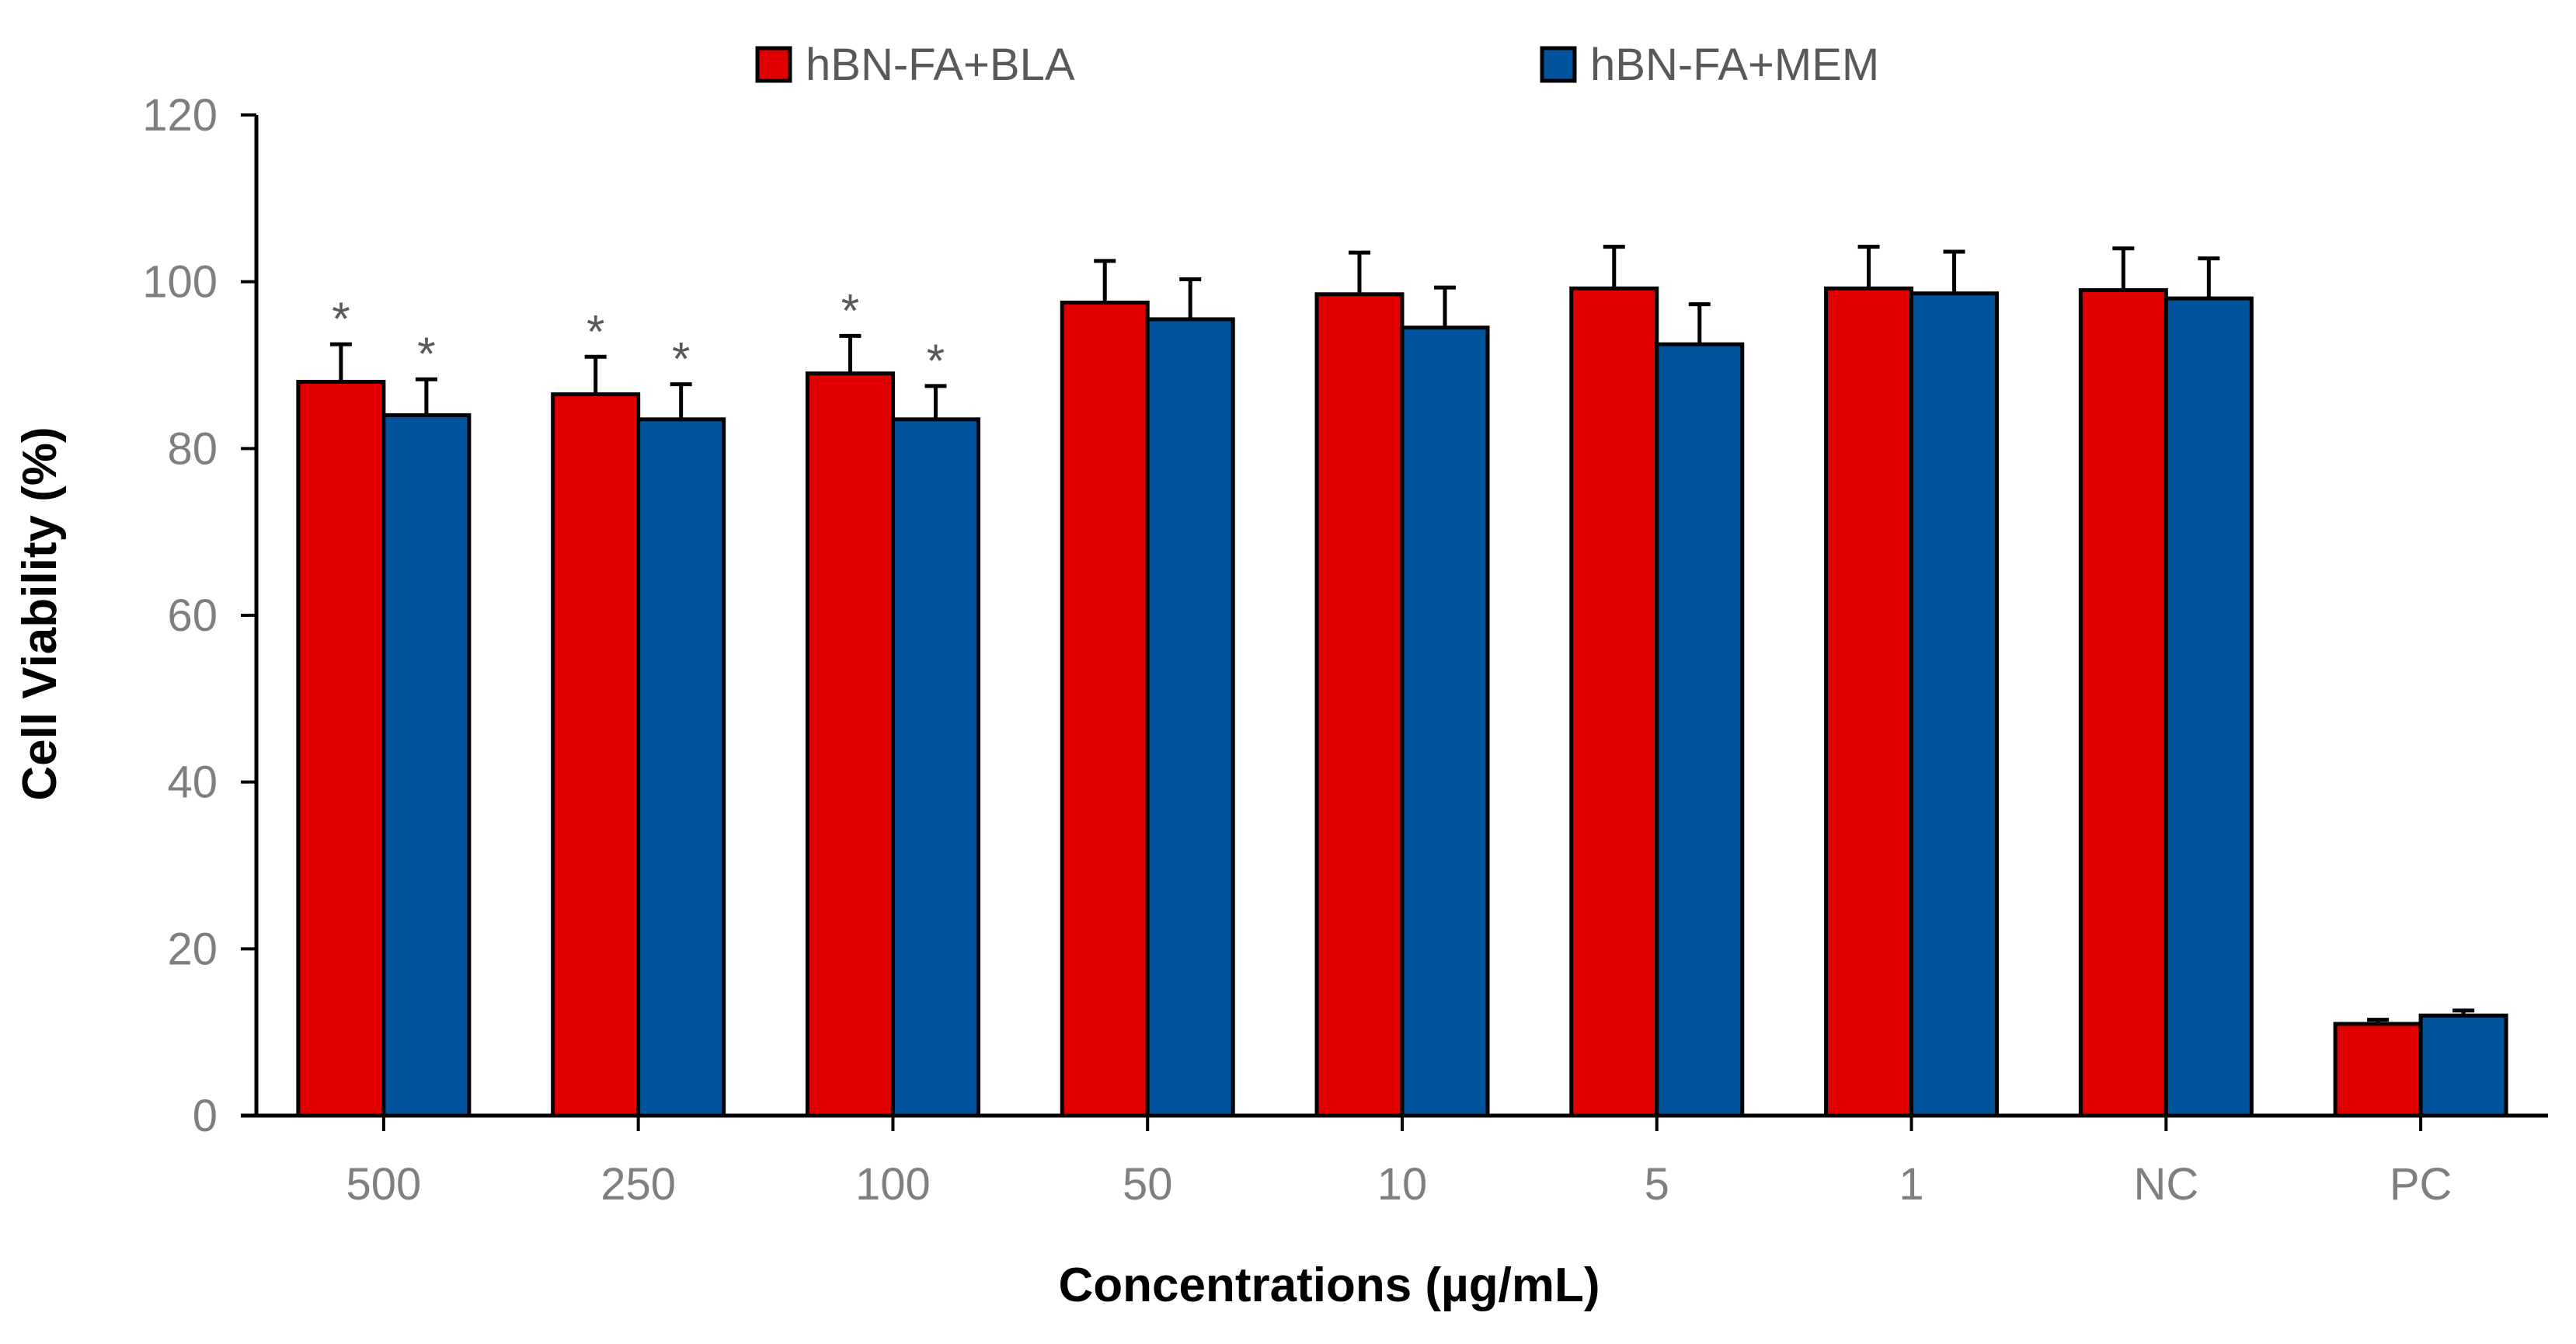 The image size is (2576, 1344). I want to click on legend: hBN-FA+BLA hBN-FA+MEM, so click(1317, 65).